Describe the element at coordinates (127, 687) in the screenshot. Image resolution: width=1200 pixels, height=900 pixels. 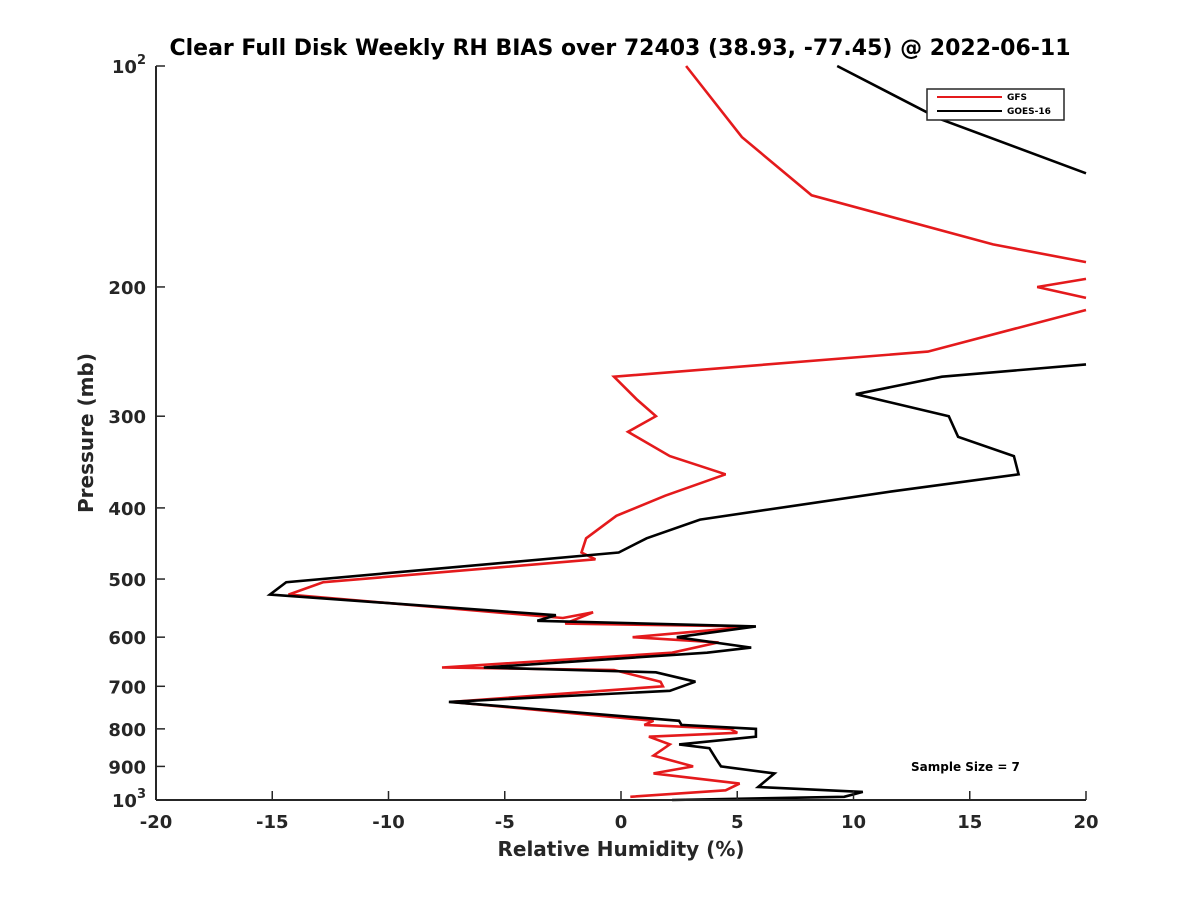
I see `y-tick-label: 700` at that location.